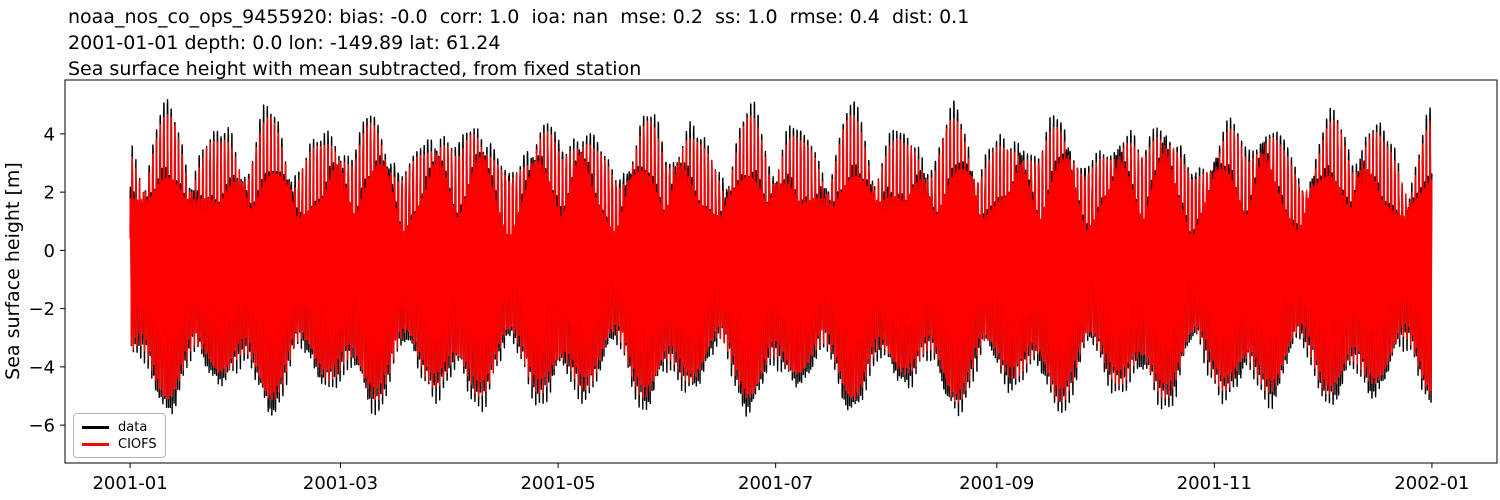 This screenshot has height=500, width=1500. I want to click on y-tick-label: 4, so click(49, 134).